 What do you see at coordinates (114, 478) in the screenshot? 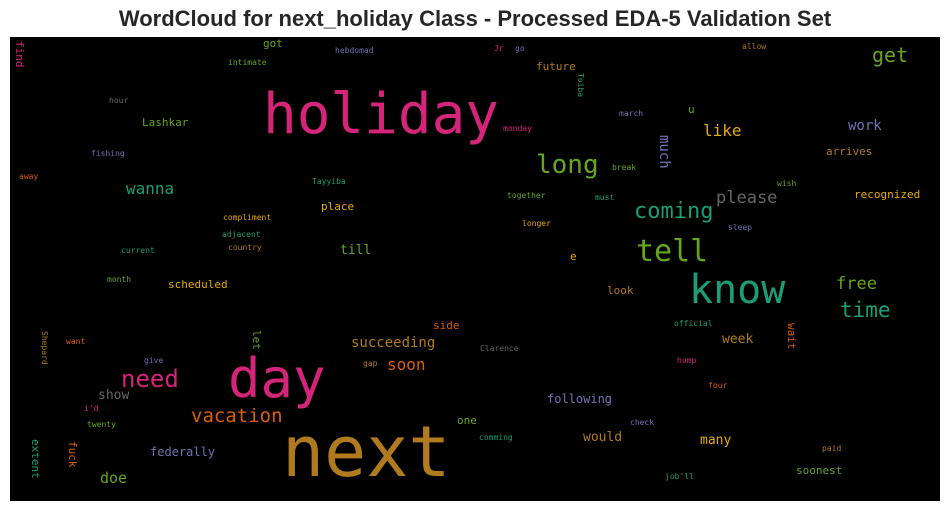
I see `wordcloud-word: doe` at bounding box center [114, 478].